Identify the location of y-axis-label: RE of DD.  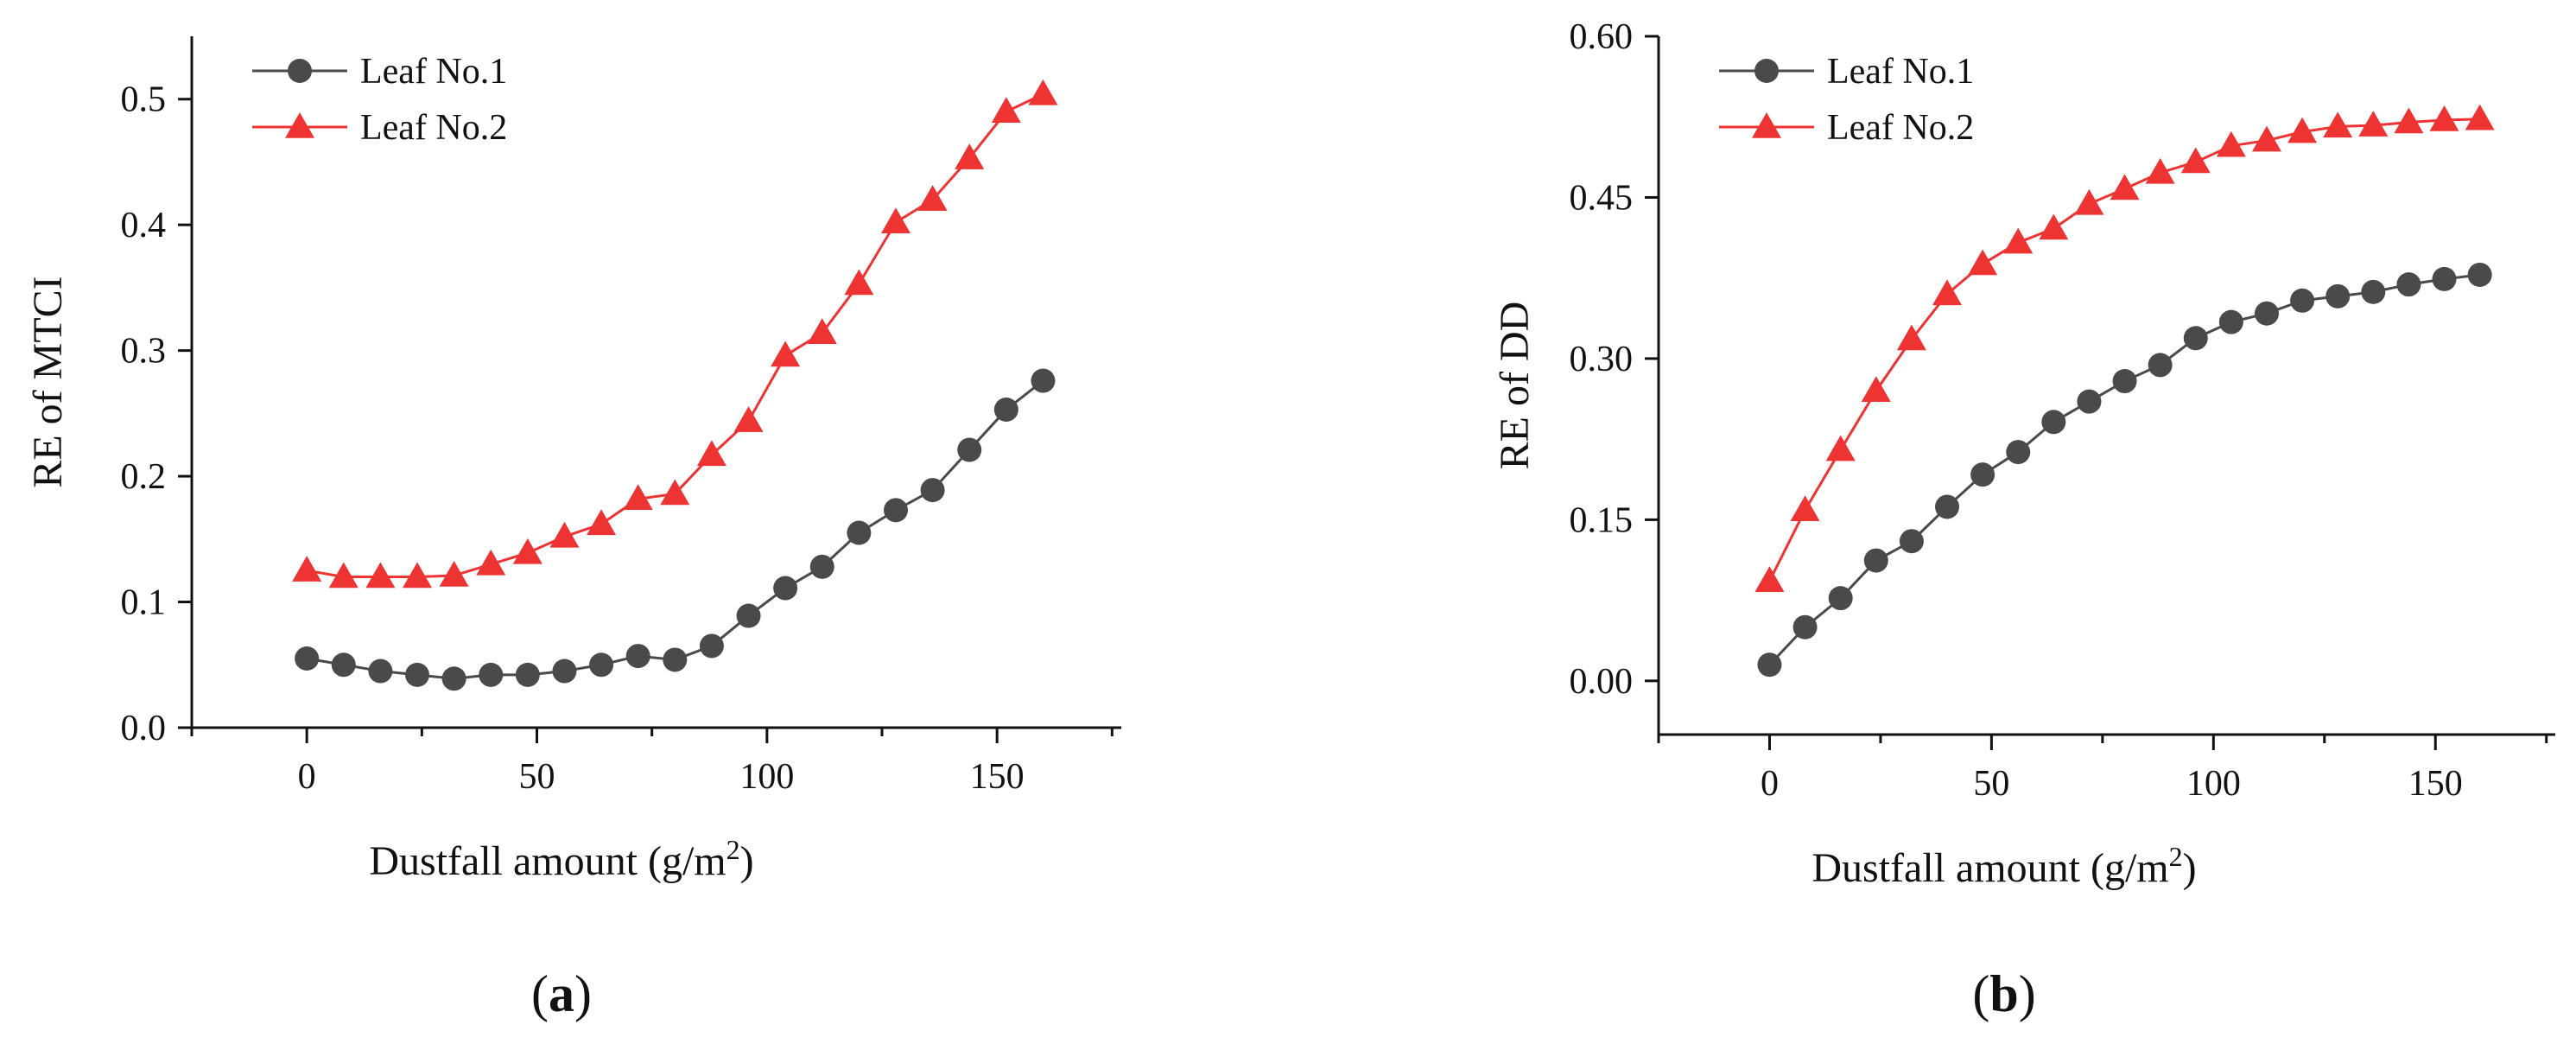
(1515, 386).